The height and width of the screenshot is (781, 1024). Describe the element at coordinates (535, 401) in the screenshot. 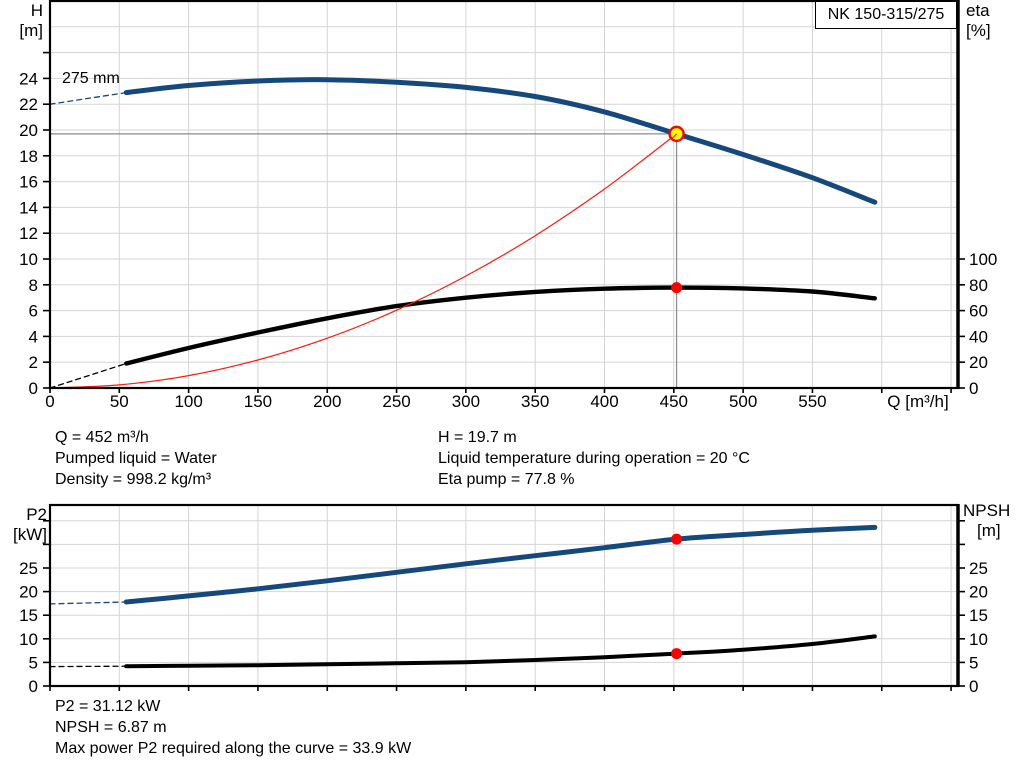

I see `svg-text: 350` at that location.